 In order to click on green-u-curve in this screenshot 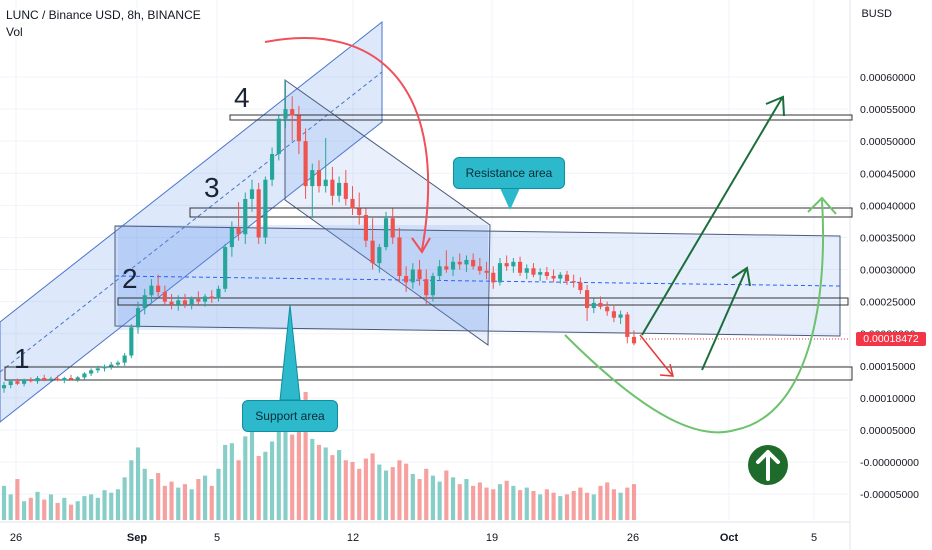, I will do `click(694, 316)`.